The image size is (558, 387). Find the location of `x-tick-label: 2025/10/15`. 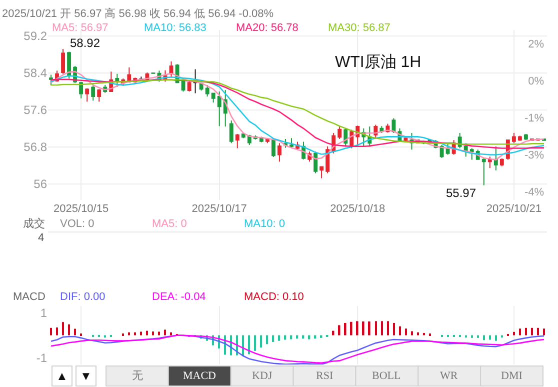

x-tick-label: 2025/10/15 is located at coordinates (81, 209).